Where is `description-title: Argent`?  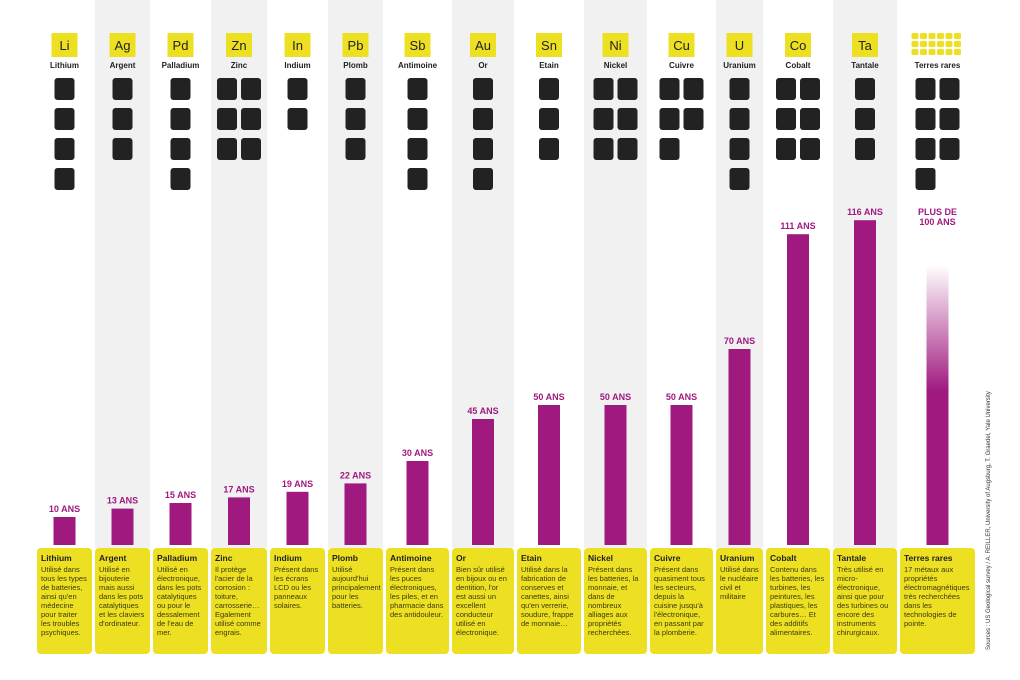
description-title: Argent is located at coordinates (113, 558).